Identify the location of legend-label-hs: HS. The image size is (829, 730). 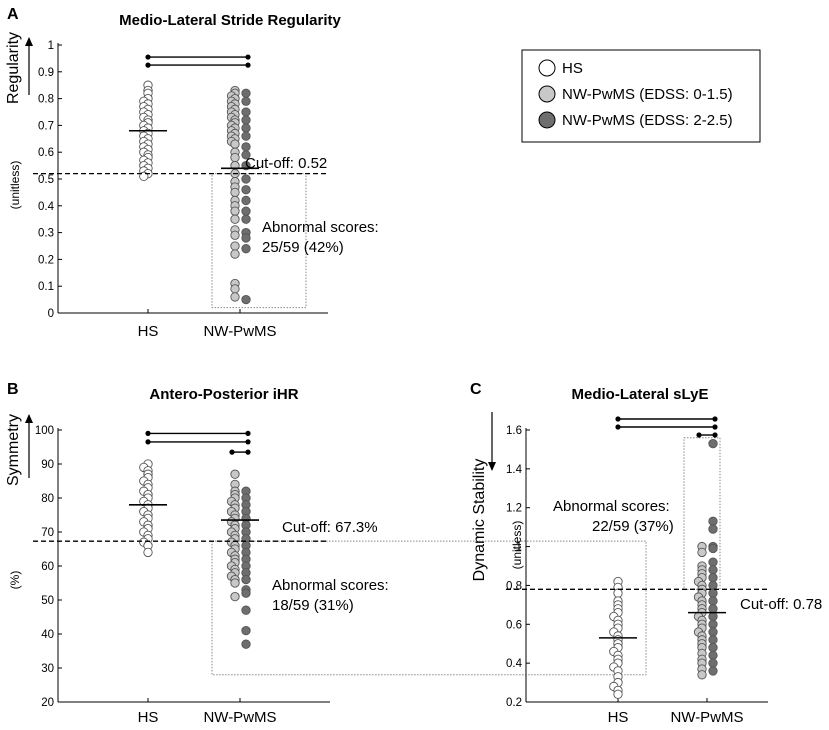
(572, 68).